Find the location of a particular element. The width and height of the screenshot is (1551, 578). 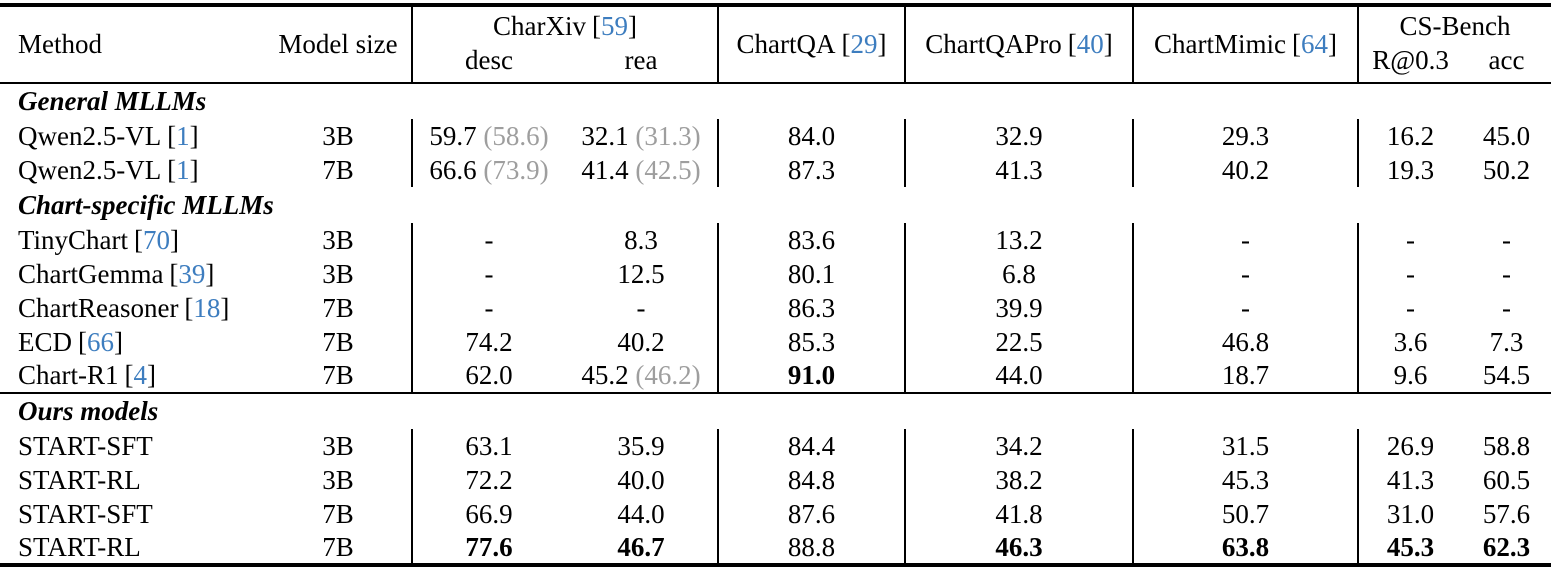

score-value: 86.3 is located at coordinates (811, 307).